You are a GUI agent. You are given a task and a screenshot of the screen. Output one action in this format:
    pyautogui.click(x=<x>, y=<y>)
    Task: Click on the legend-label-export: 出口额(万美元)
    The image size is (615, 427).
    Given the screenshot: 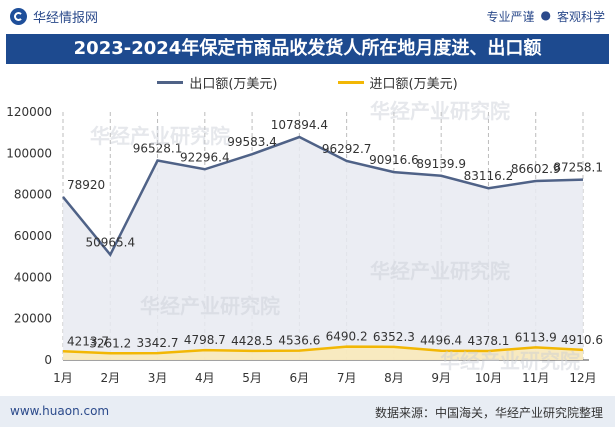 What is the action you would take?
    pyautogui.click(x=233, y=84)
    